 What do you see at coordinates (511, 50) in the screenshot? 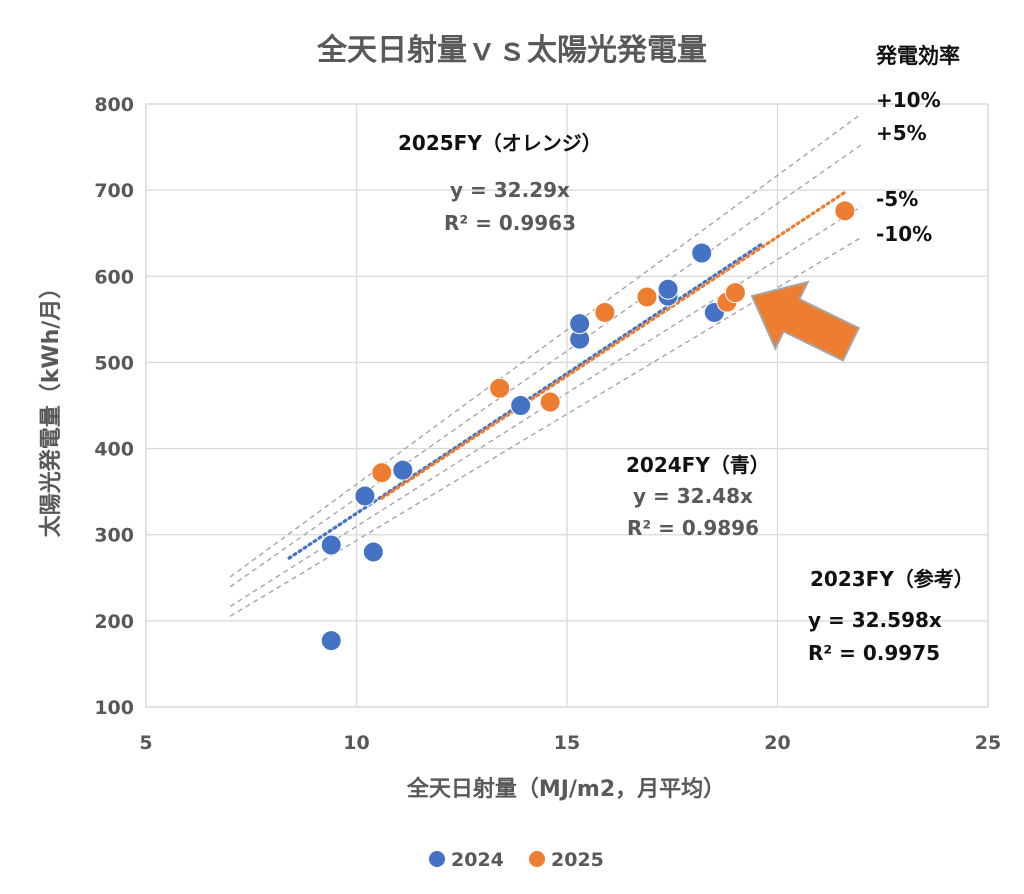
I see `chart-title: 全天日射量ｖｓ太陽光発電量` at bounding box center [511, 50].